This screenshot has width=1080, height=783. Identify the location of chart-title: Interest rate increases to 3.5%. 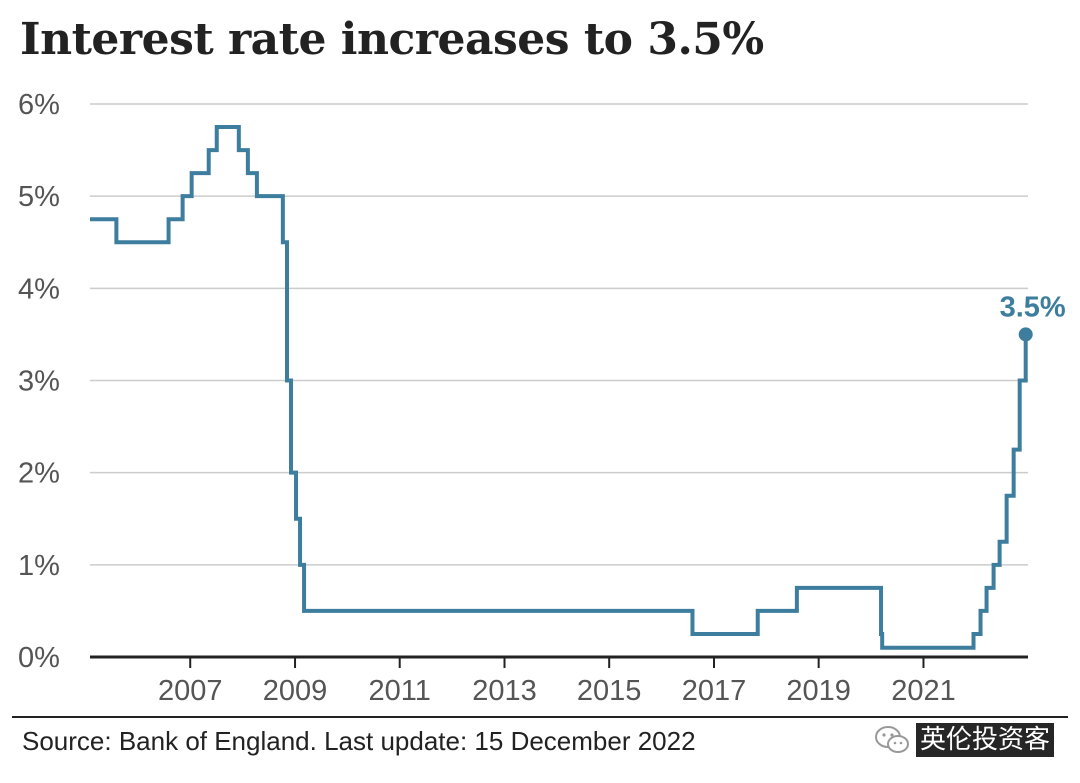
(392, 39).